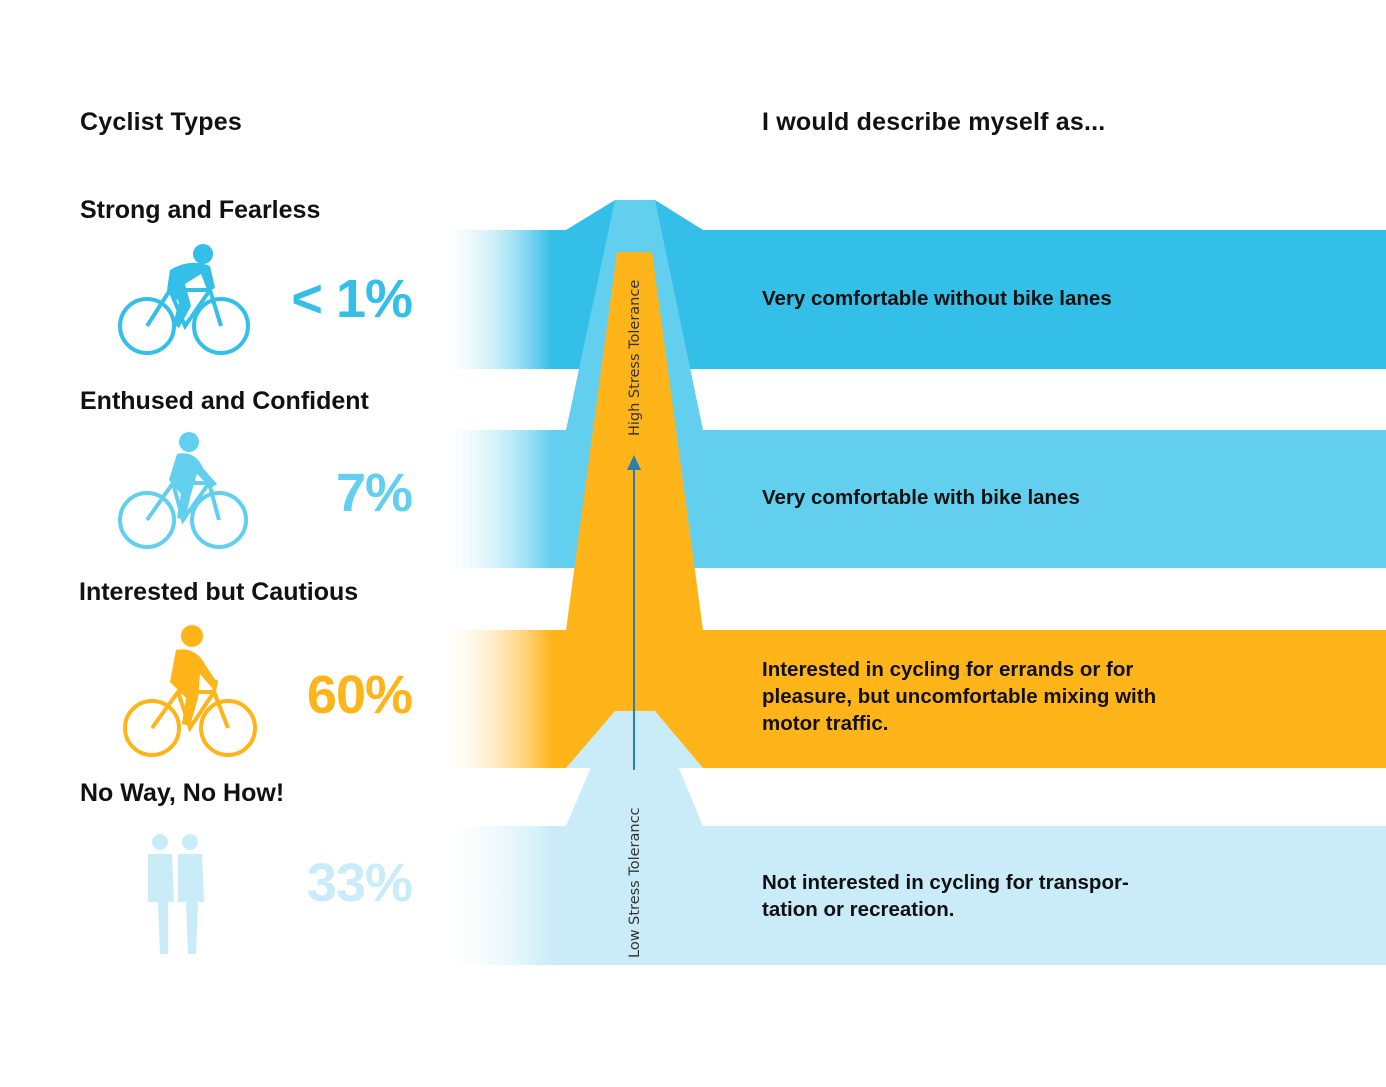 This screenshot has height=1087, width=1386. Describe the element at coordinates (176, 894) in the screenshot. I see `pedestrians-icon` at that location.